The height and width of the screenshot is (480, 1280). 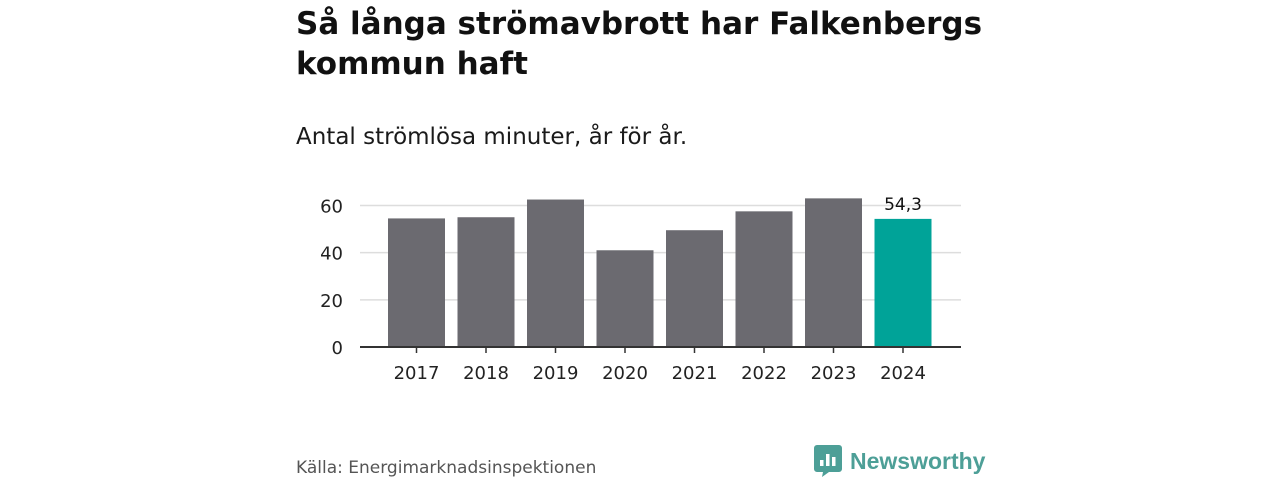 I want to click on y-tick-label: 60, so click(x=331, y=206).